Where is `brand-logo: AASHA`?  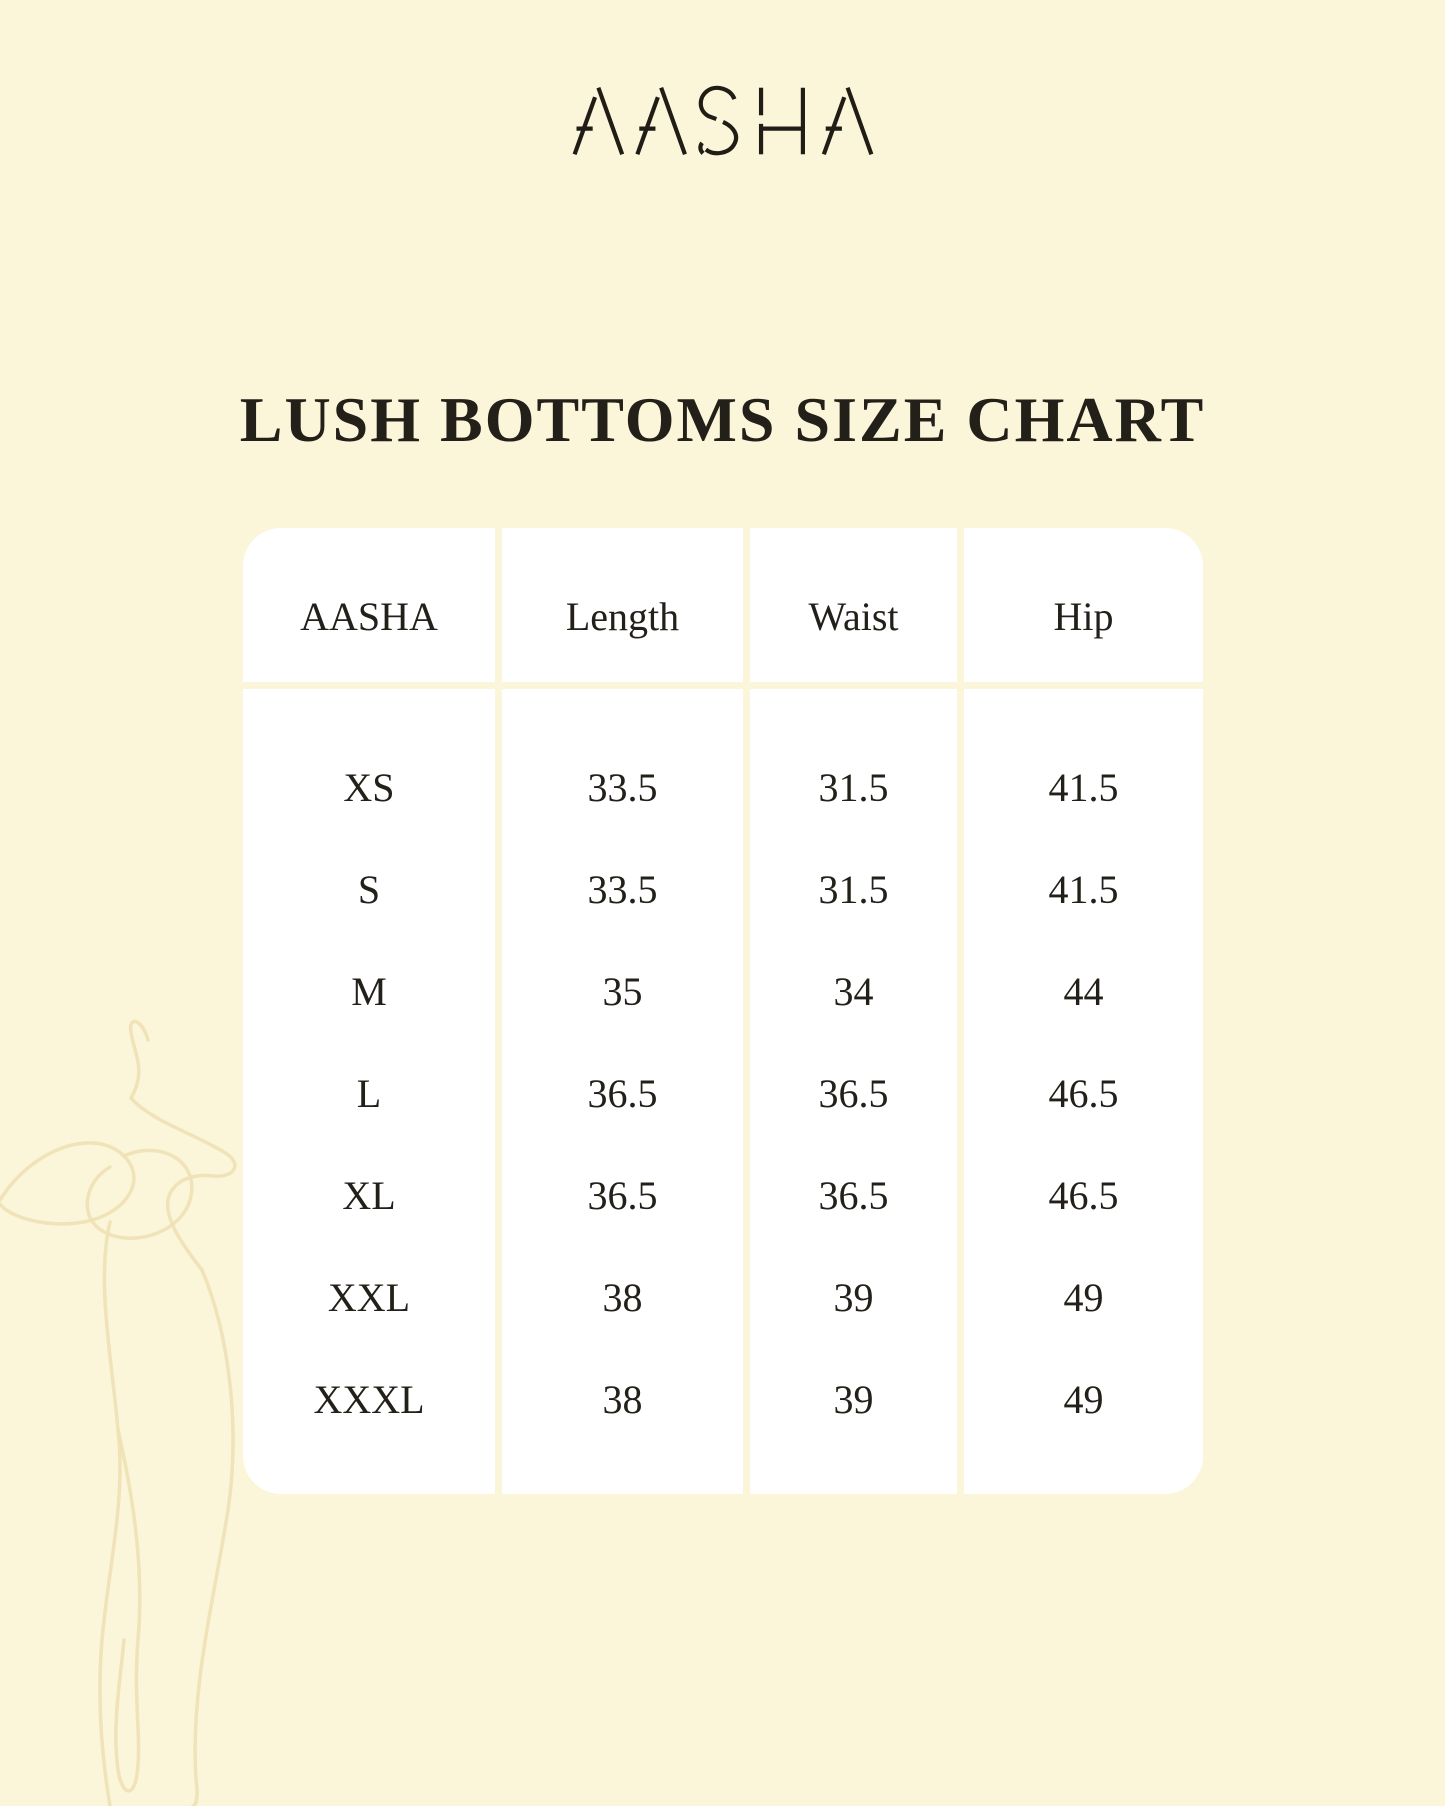 brand-logo: AASHA is located at coordinates (723, 121).